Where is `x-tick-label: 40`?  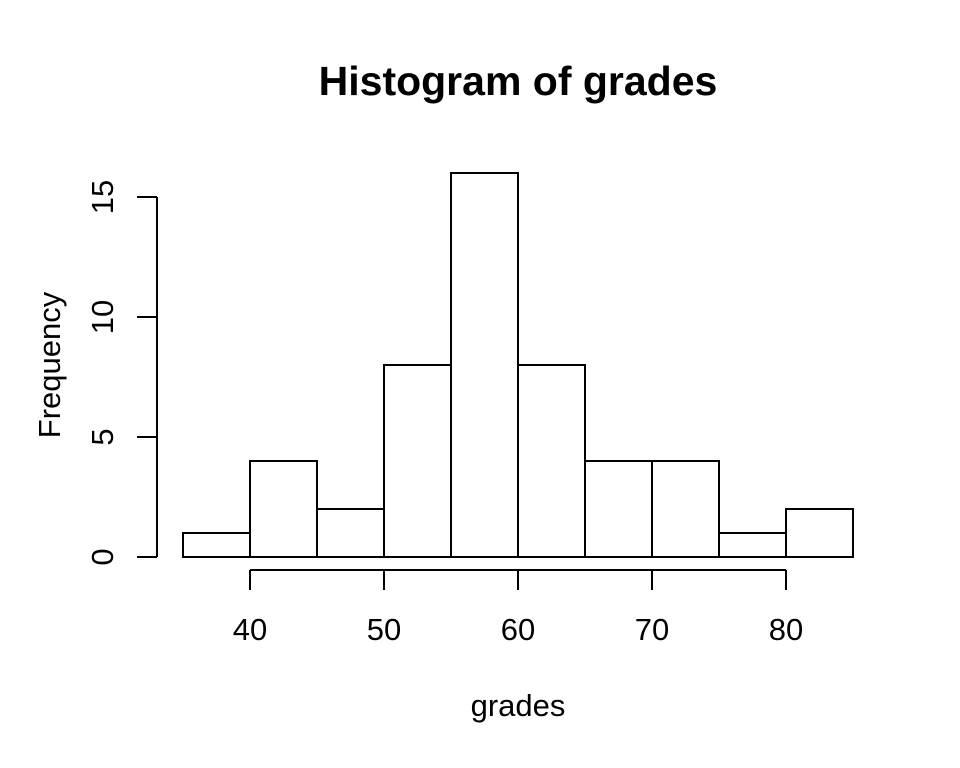 x-tick-label: 40 is located at coordinates (250, 629).